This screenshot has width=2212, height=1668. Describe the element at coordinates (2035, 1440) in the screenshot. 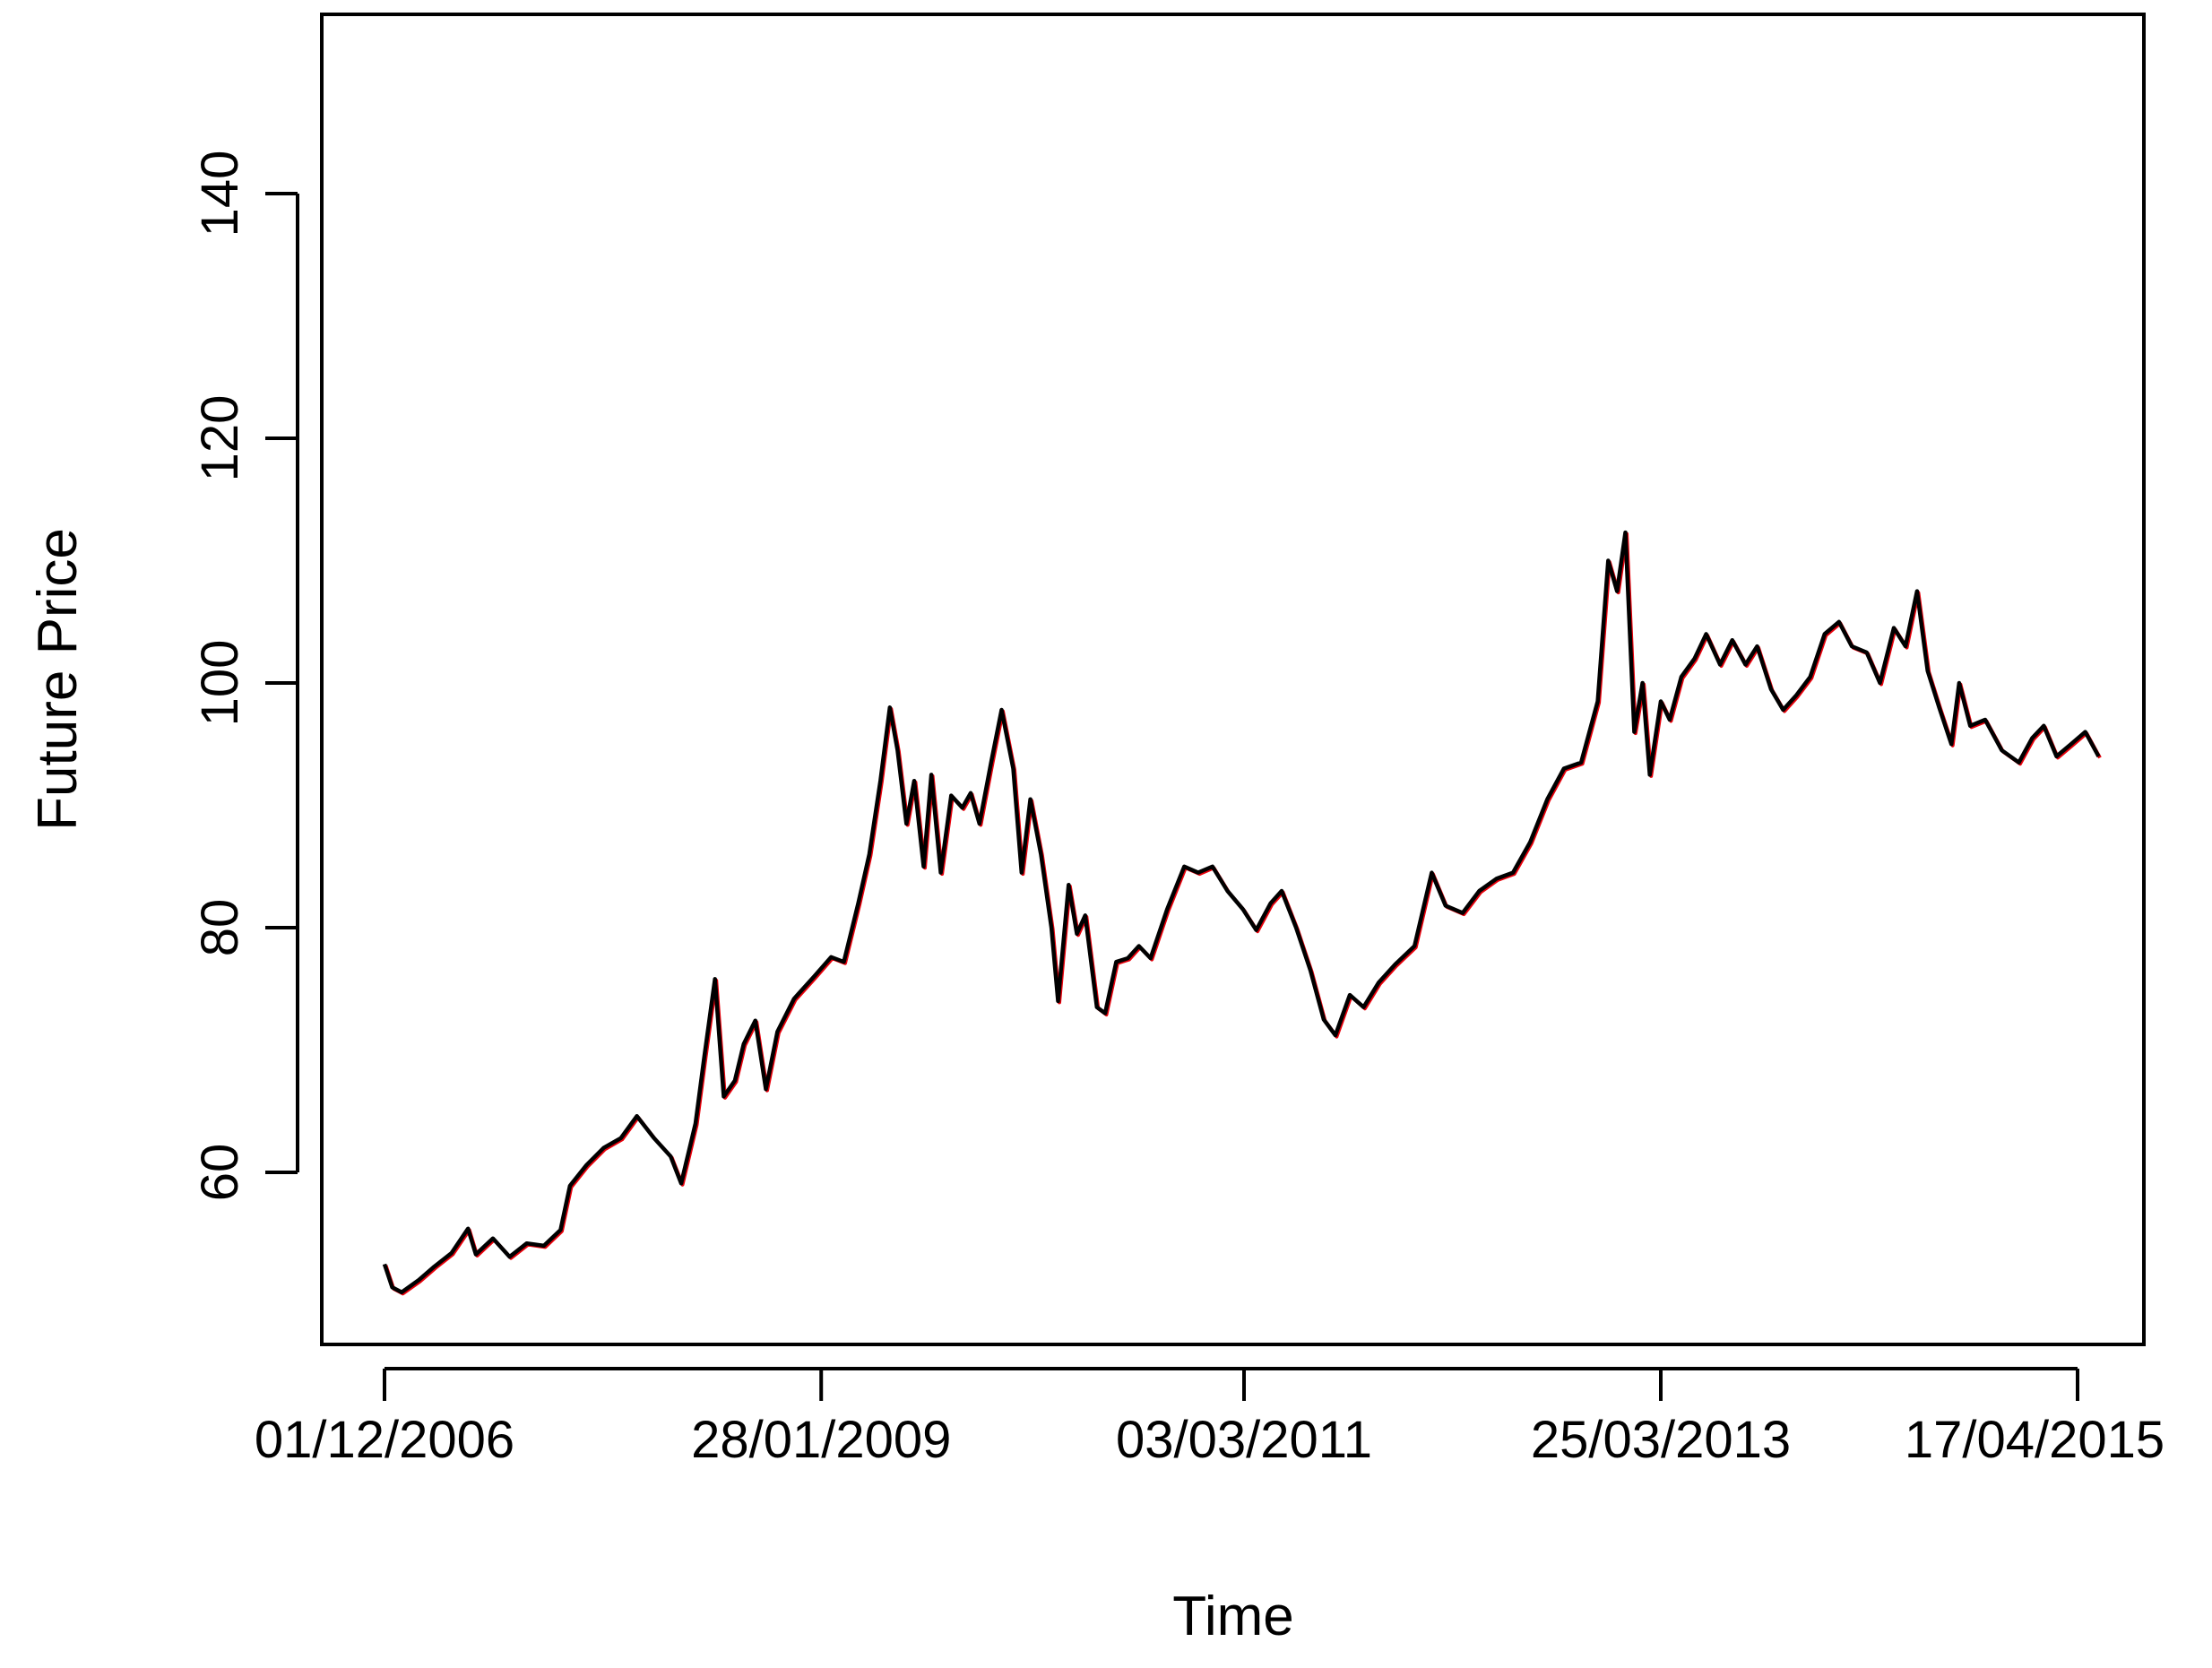

I see `x-tick-label: 17/04/2015` at that location.